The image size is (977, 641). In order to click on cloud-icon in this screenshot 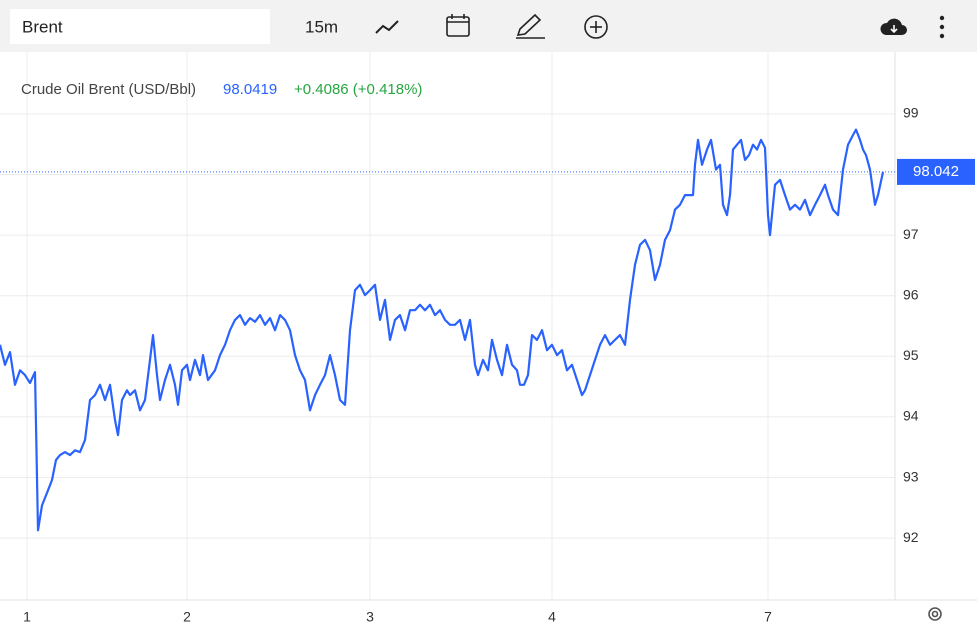, I will do `click(893, 26)`.